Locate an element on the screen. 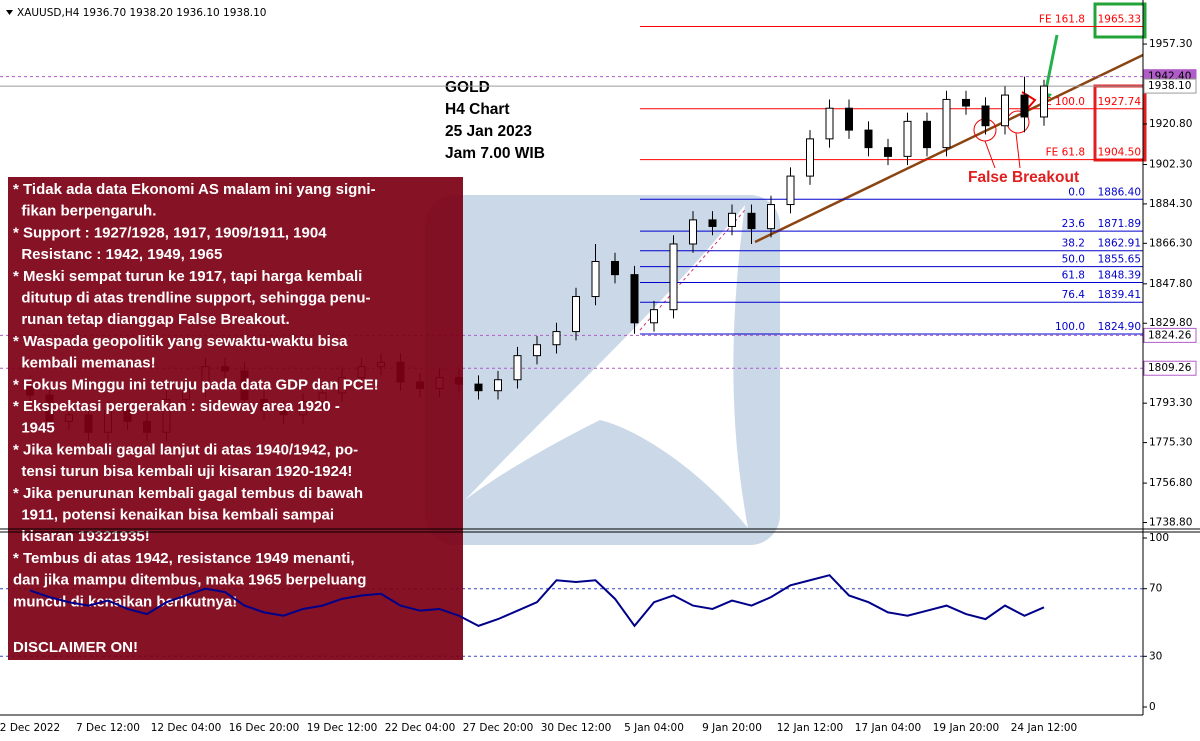  disclaimer: DISCLAIMER ON! is located at coordinates (75, 647).